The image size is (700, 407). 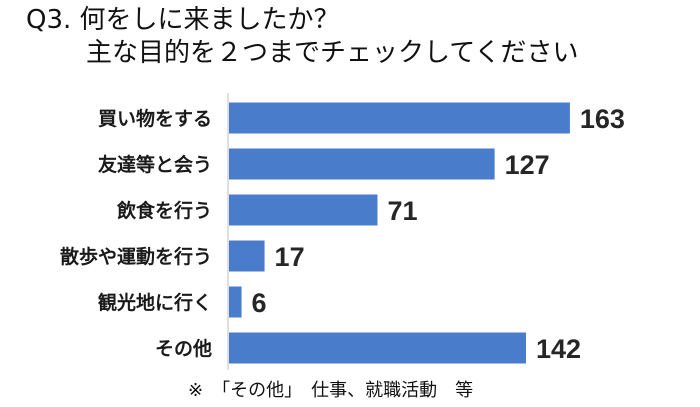 What do you see at coordinates (155, 118) in the screenshot?
I see `category-label: 買い物をする` at bounding box center [155, 118].